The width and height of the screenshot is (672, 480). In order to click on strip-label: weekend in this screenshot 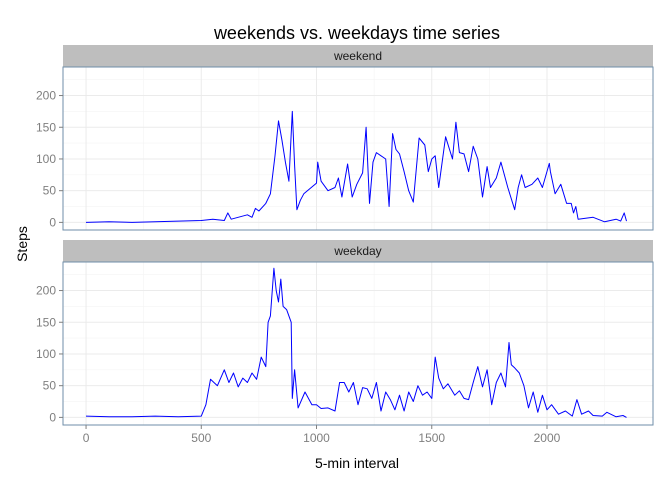, I will do `click(357, 56)`.